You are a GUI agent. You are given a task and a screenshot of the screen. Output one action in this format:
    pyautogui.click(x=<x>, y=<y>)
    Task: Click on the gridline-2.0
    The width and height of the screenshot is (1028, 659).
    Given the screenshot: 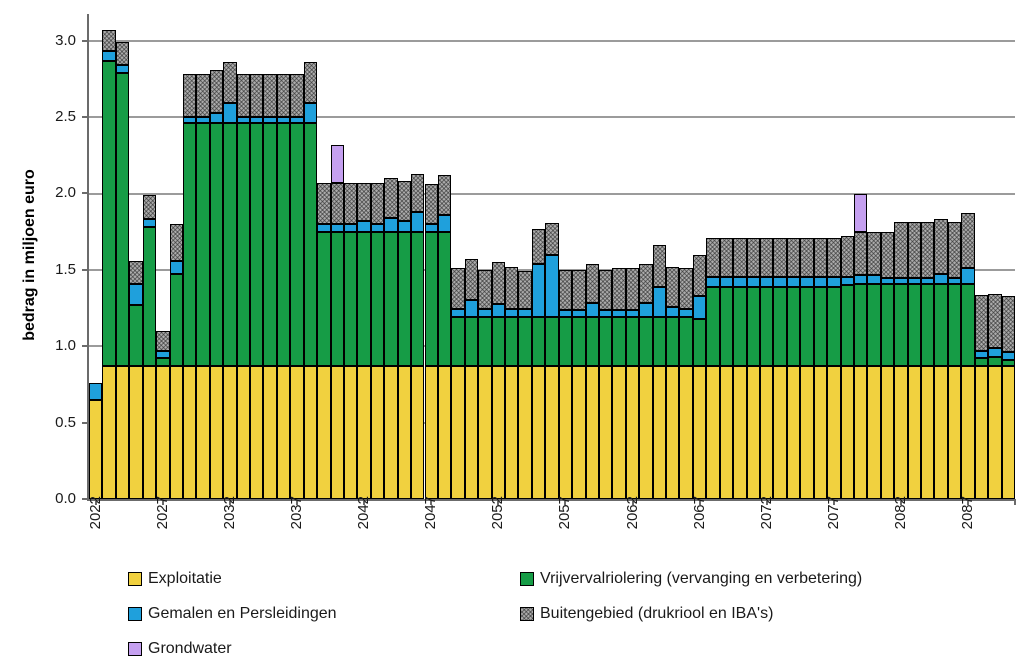 What is the action you would take?
    pyautogui.click(x=552, y=193)
    